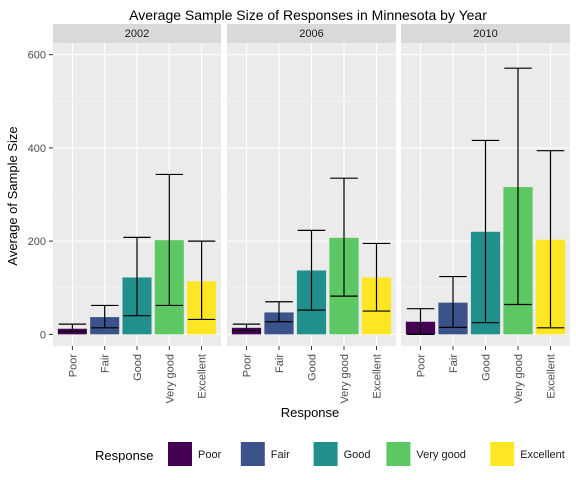 The width and height of the screenshot is (576, 480). What do you see at coordinates (12, 195) in the screenshot?
I see `y-axis-title: Average of Sample Size` at bounding box center [12, 195].